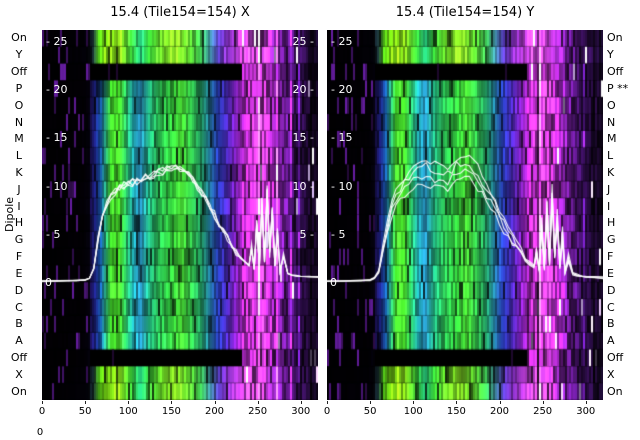  I want to click on row-label-right-b: B, so click(611, 324).